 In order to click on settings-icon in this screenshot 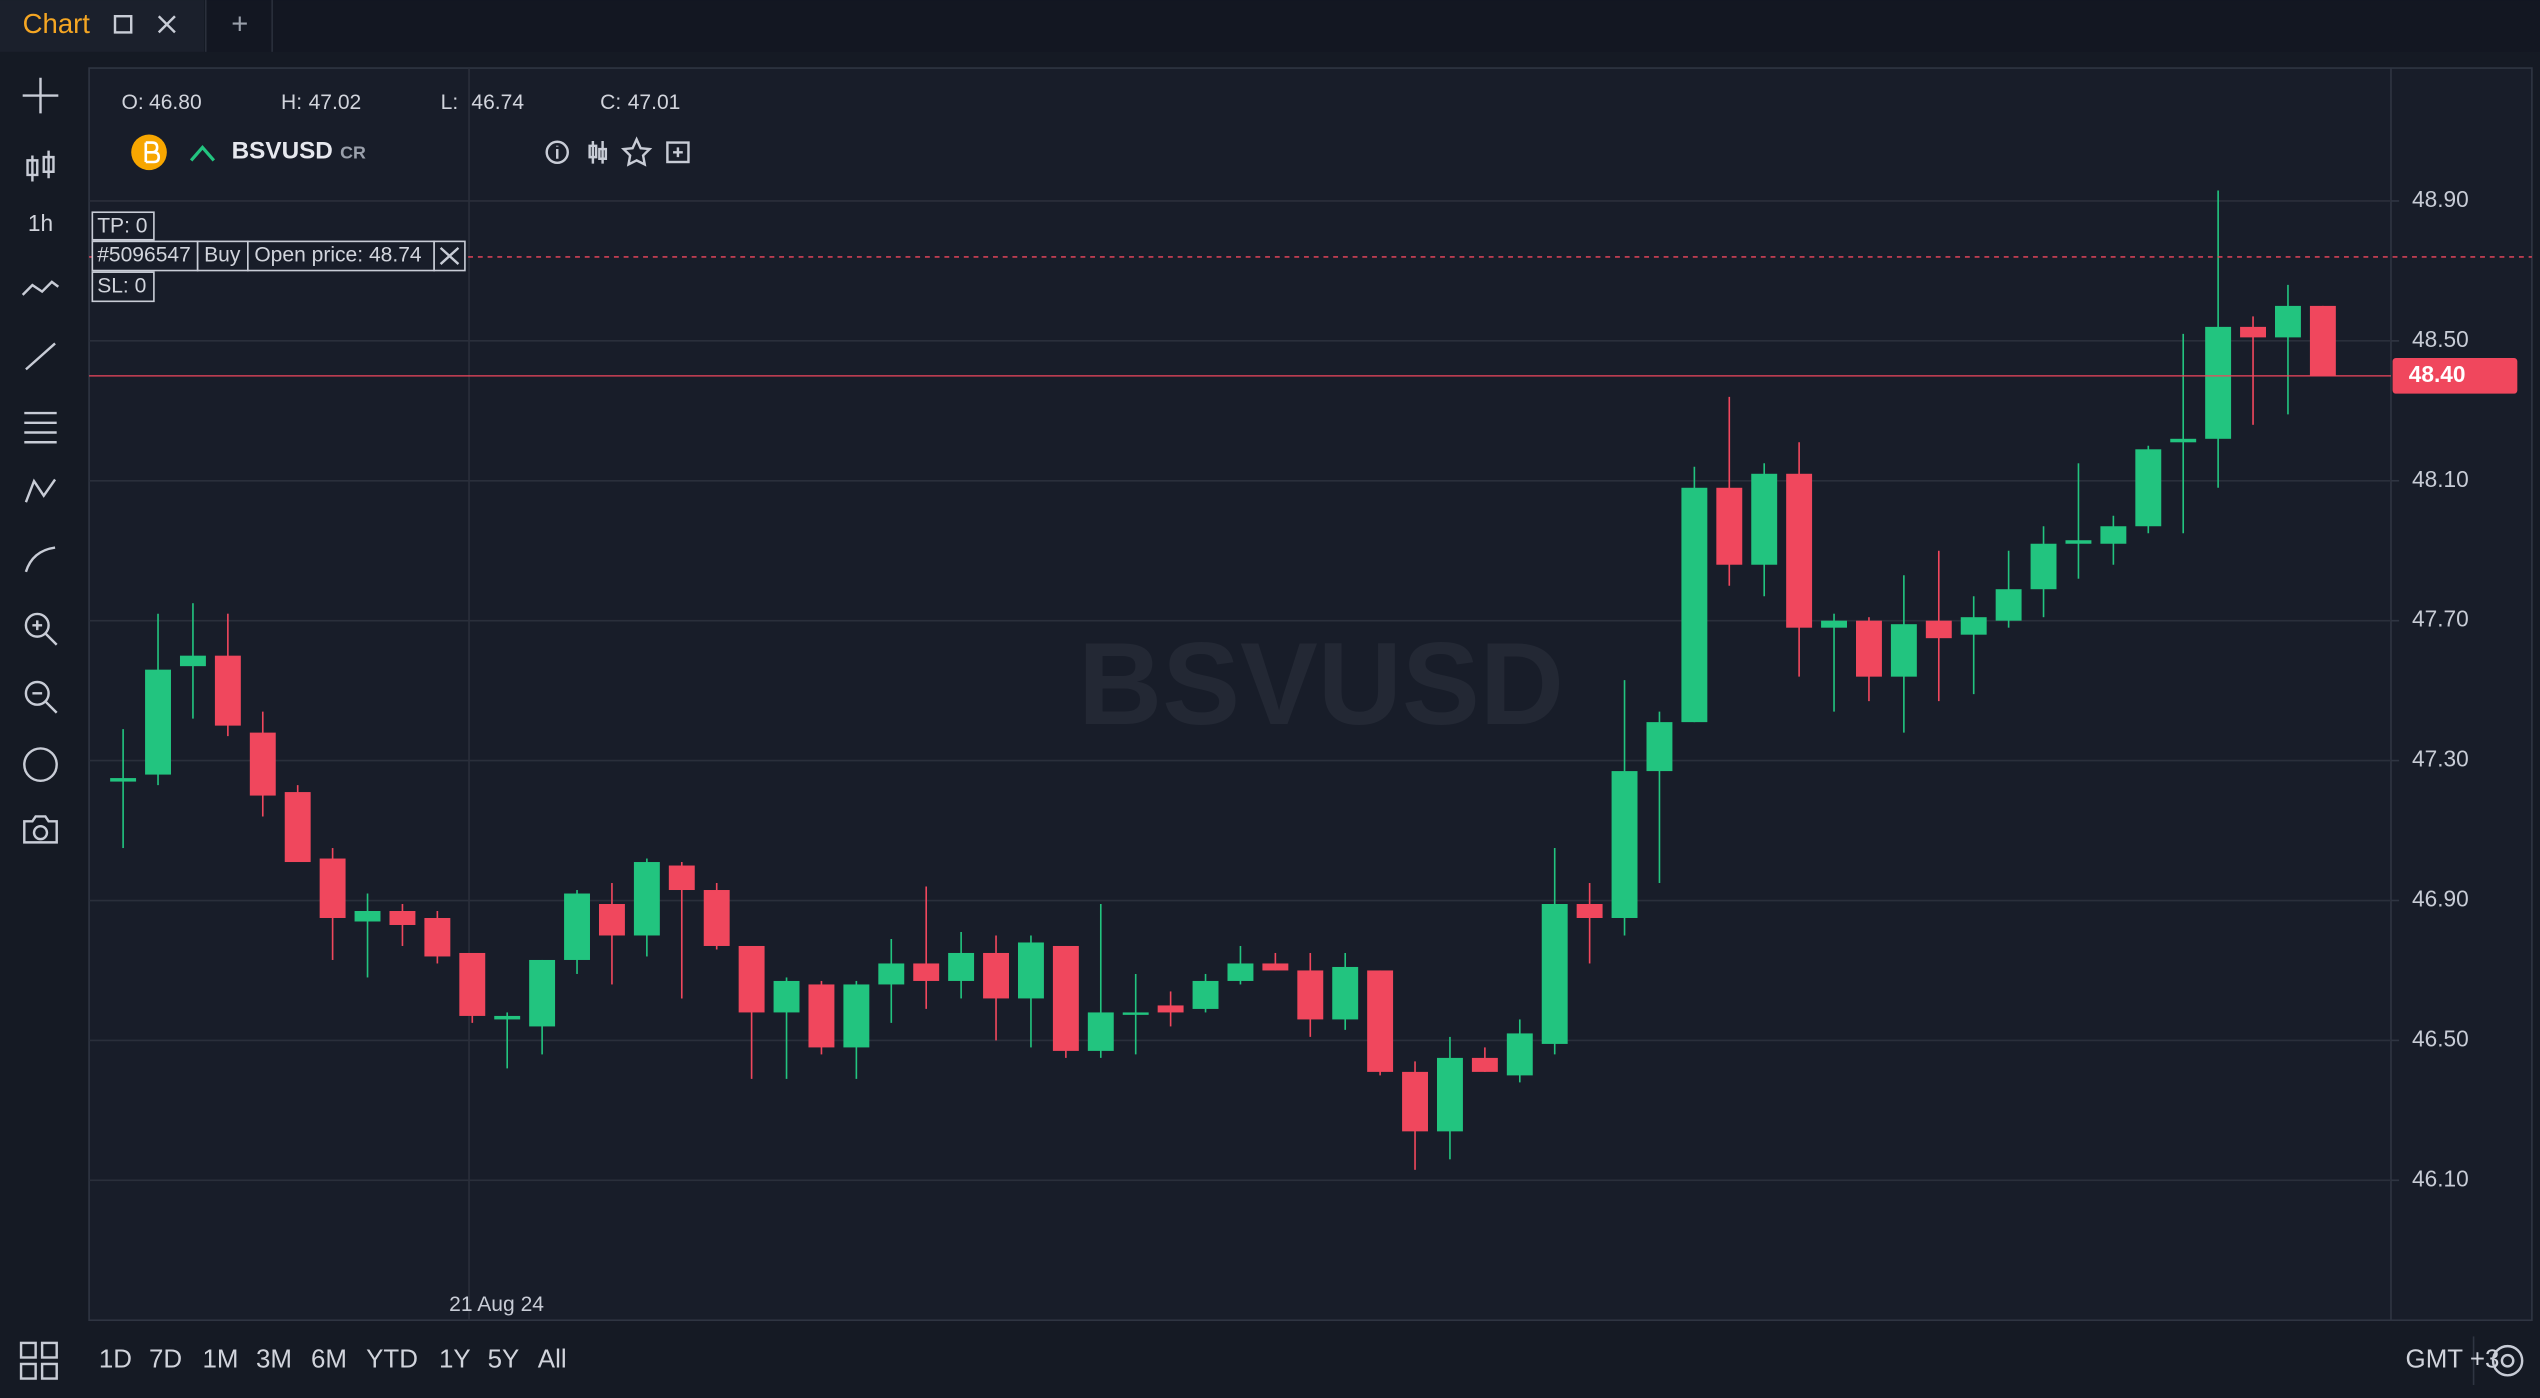, I will do `click(2507, 1360)`.